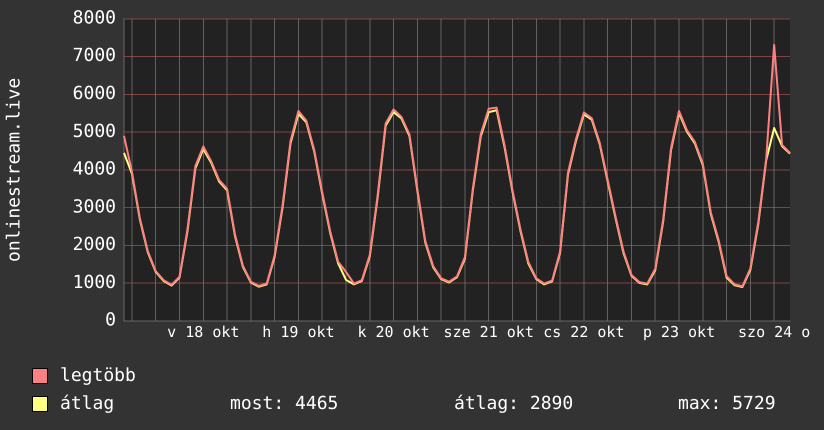  I want to click on y-tick-label: 1000, so click(94, 282).